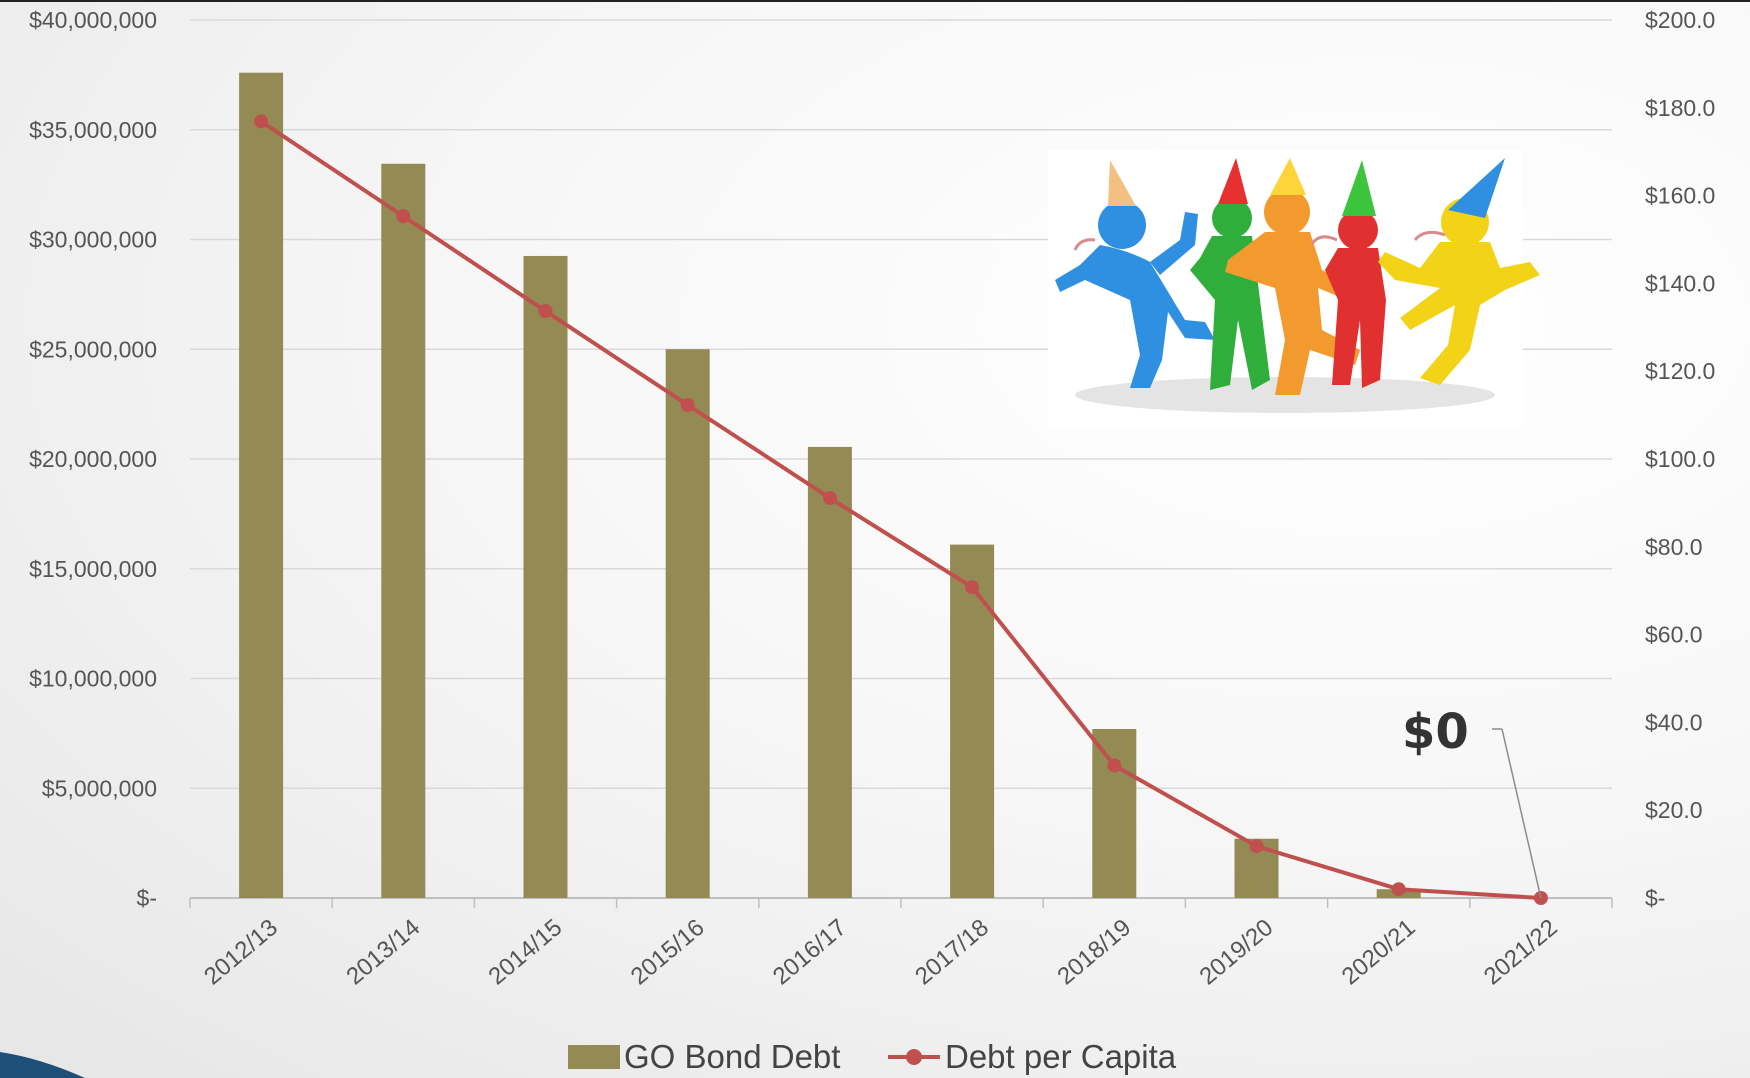  Describe the element at coordinates (1680, 371) in the screenshot. I see `right-axis-tick-label: $120.0` at that location.